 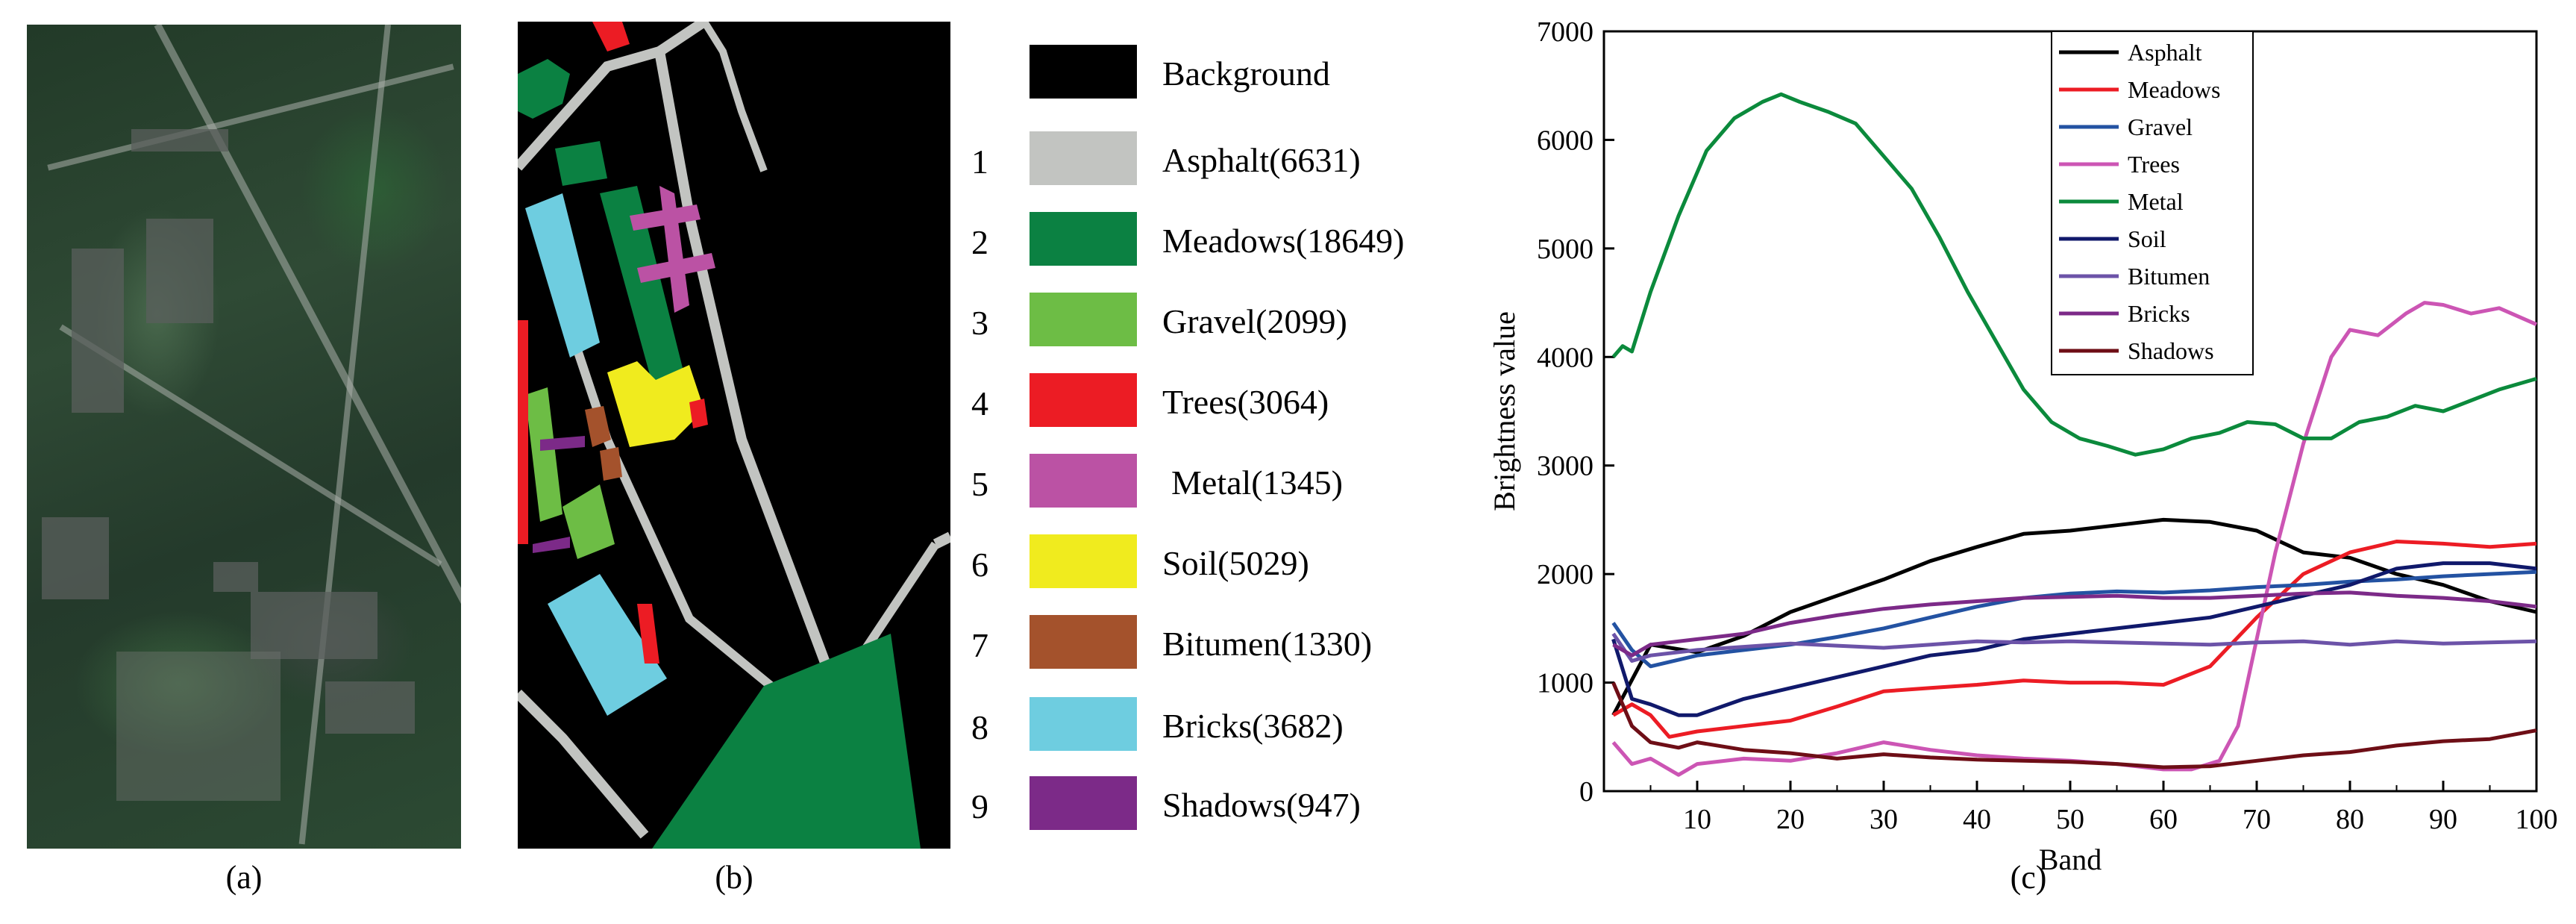 I want to click on legend-number: 2, so click(x=979, y=242).